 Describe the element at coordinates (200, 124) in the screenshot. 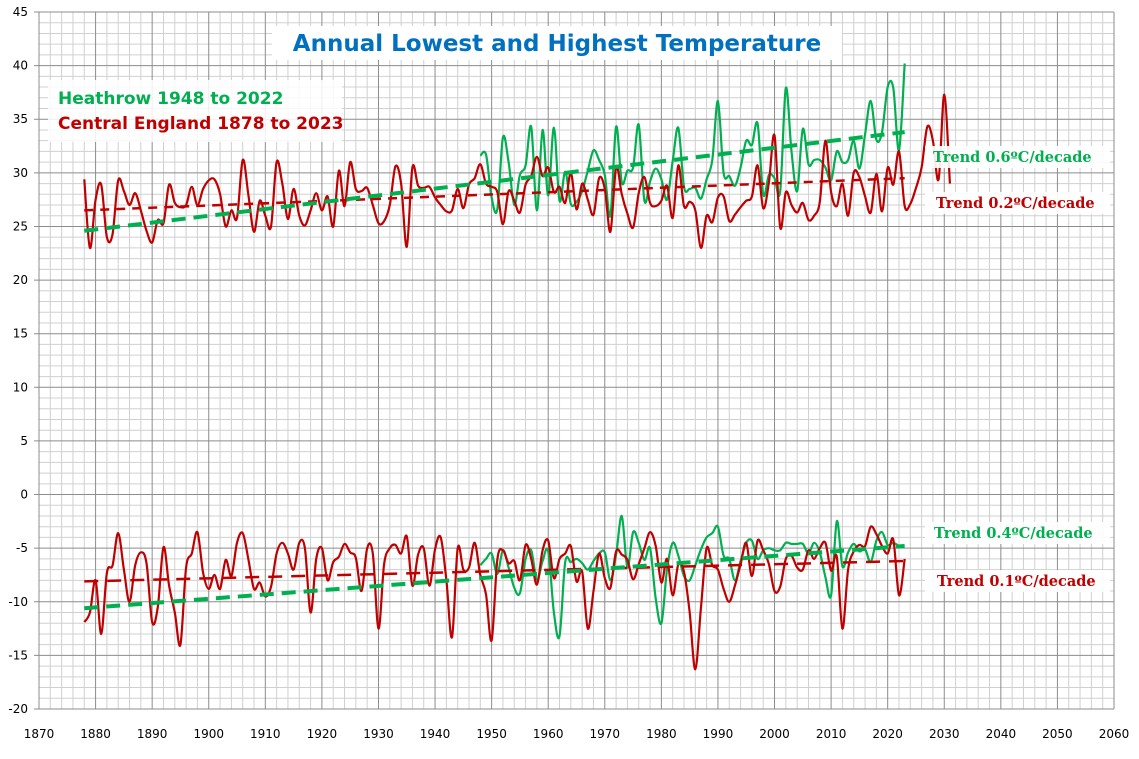

I see `legend-central-england: Central England 1878 to 2023` at that location.